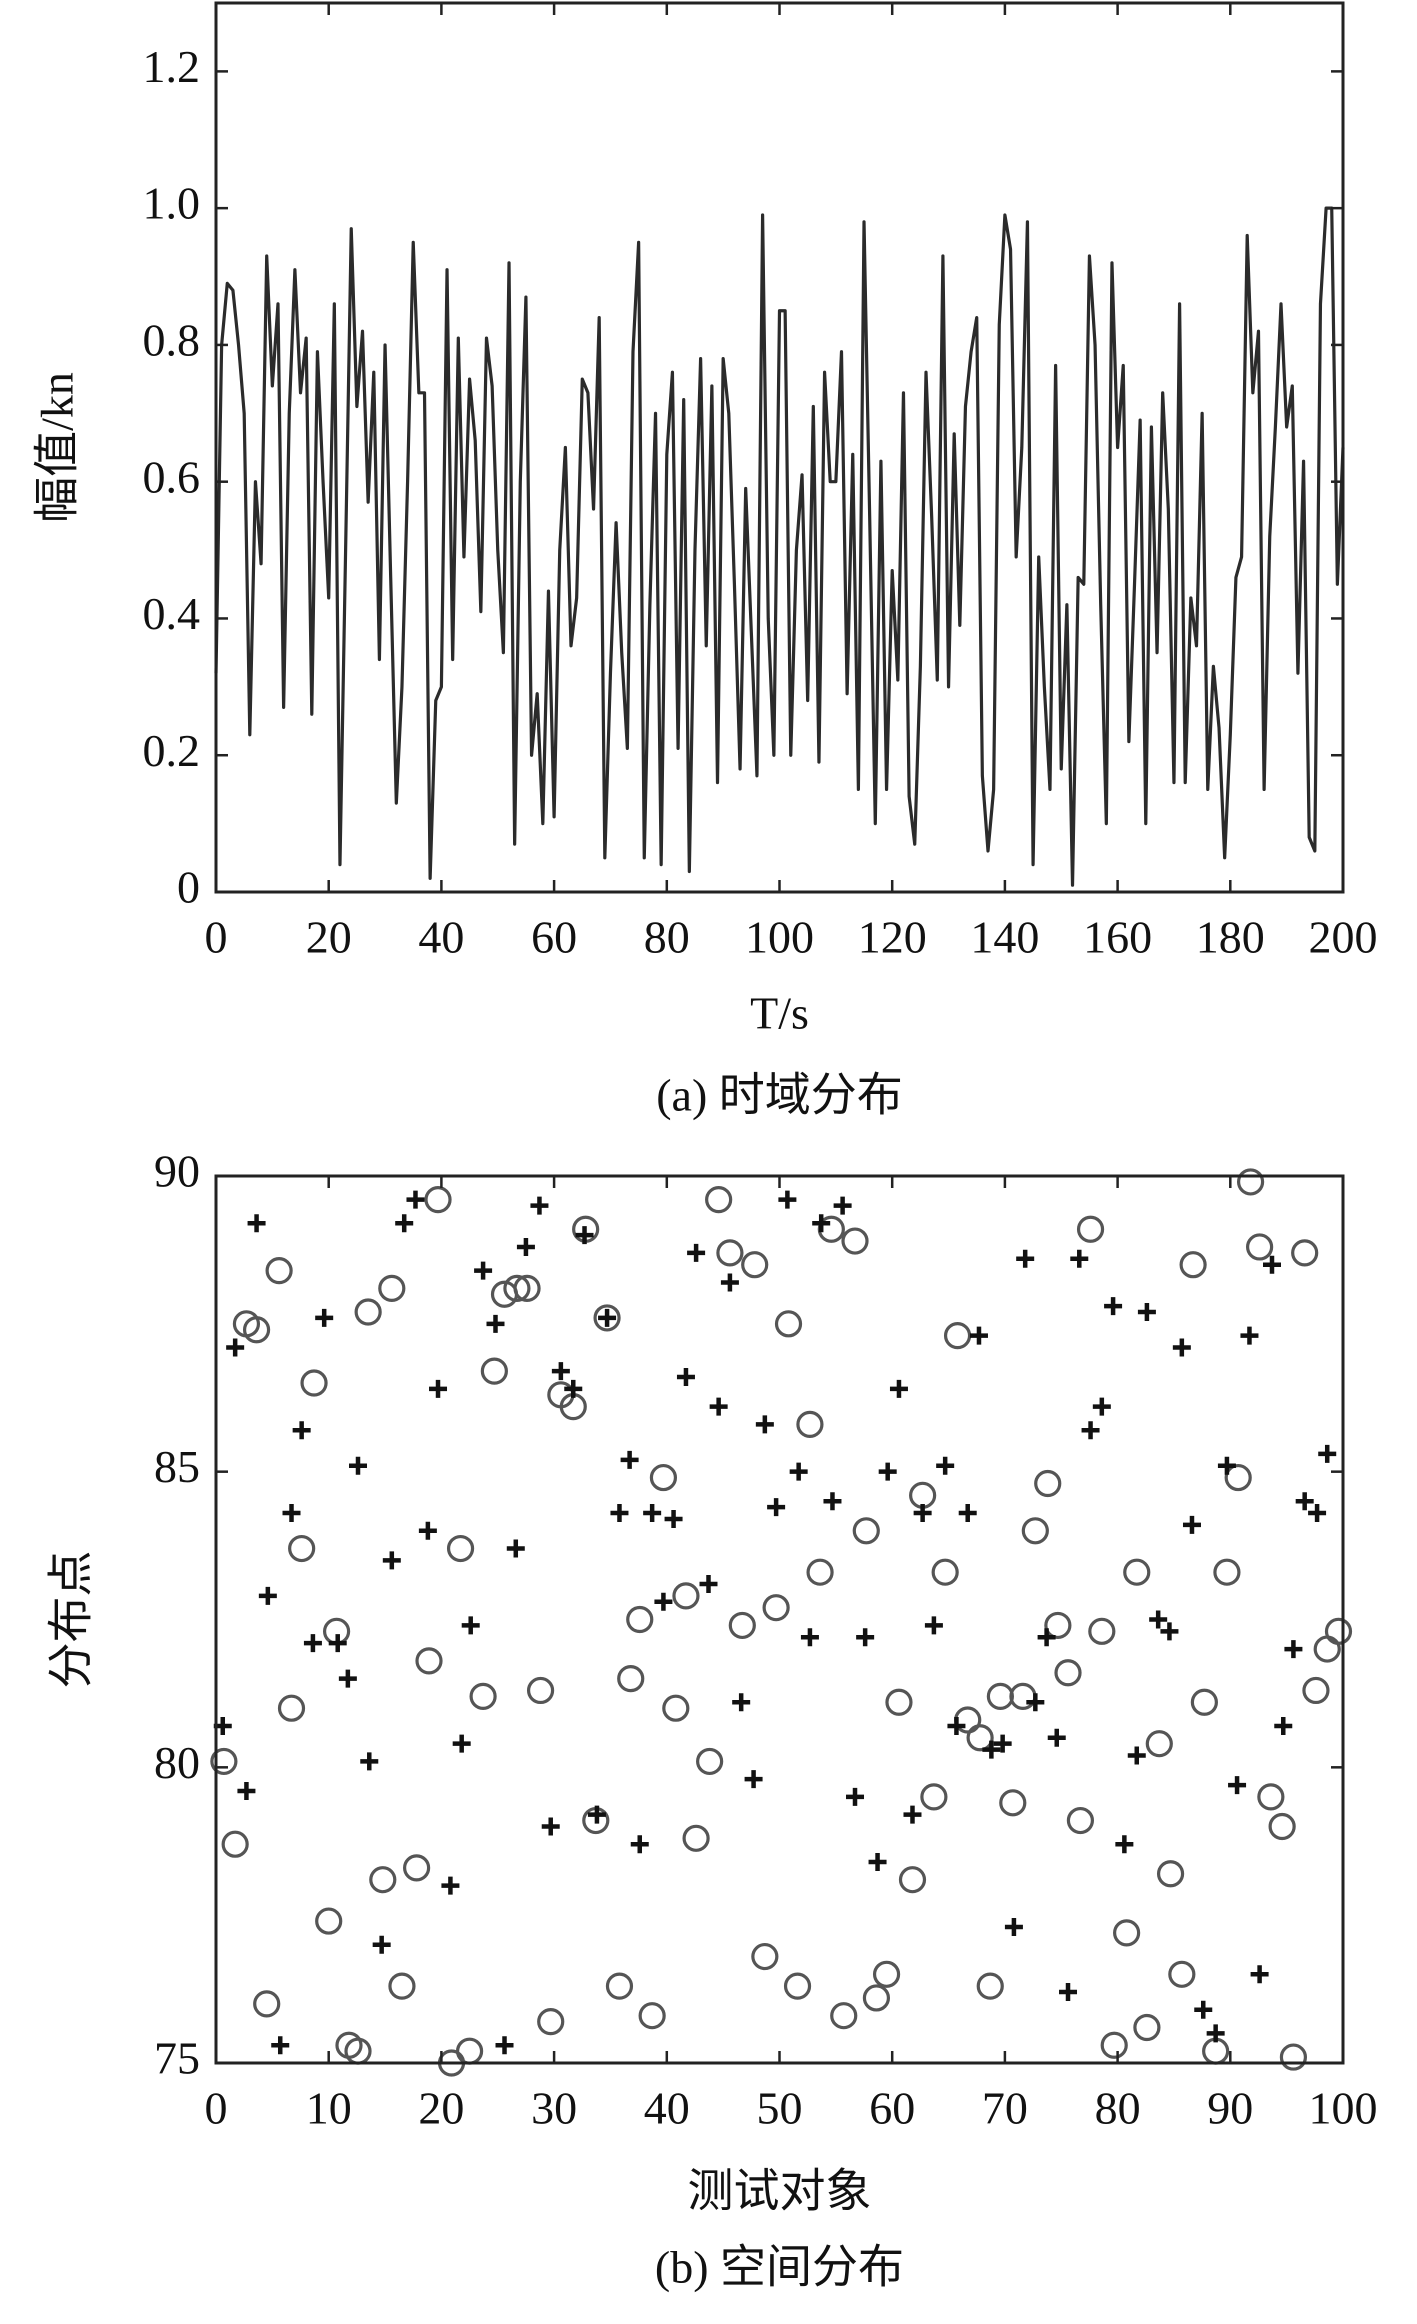  Describe the element at coordinates (1004, 937) in the screenshot. I see `x-tick-label: 140` at that location.